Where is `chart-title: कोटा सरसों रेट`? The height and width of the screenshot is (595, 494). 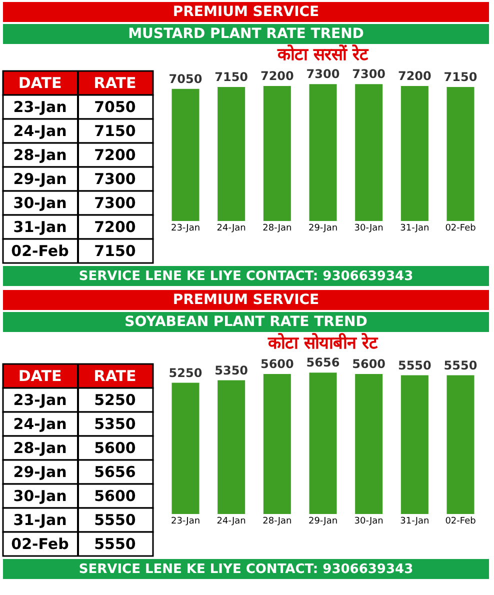 chart-title: कोटा सरसों रेट is located at coordinates (323, 55).